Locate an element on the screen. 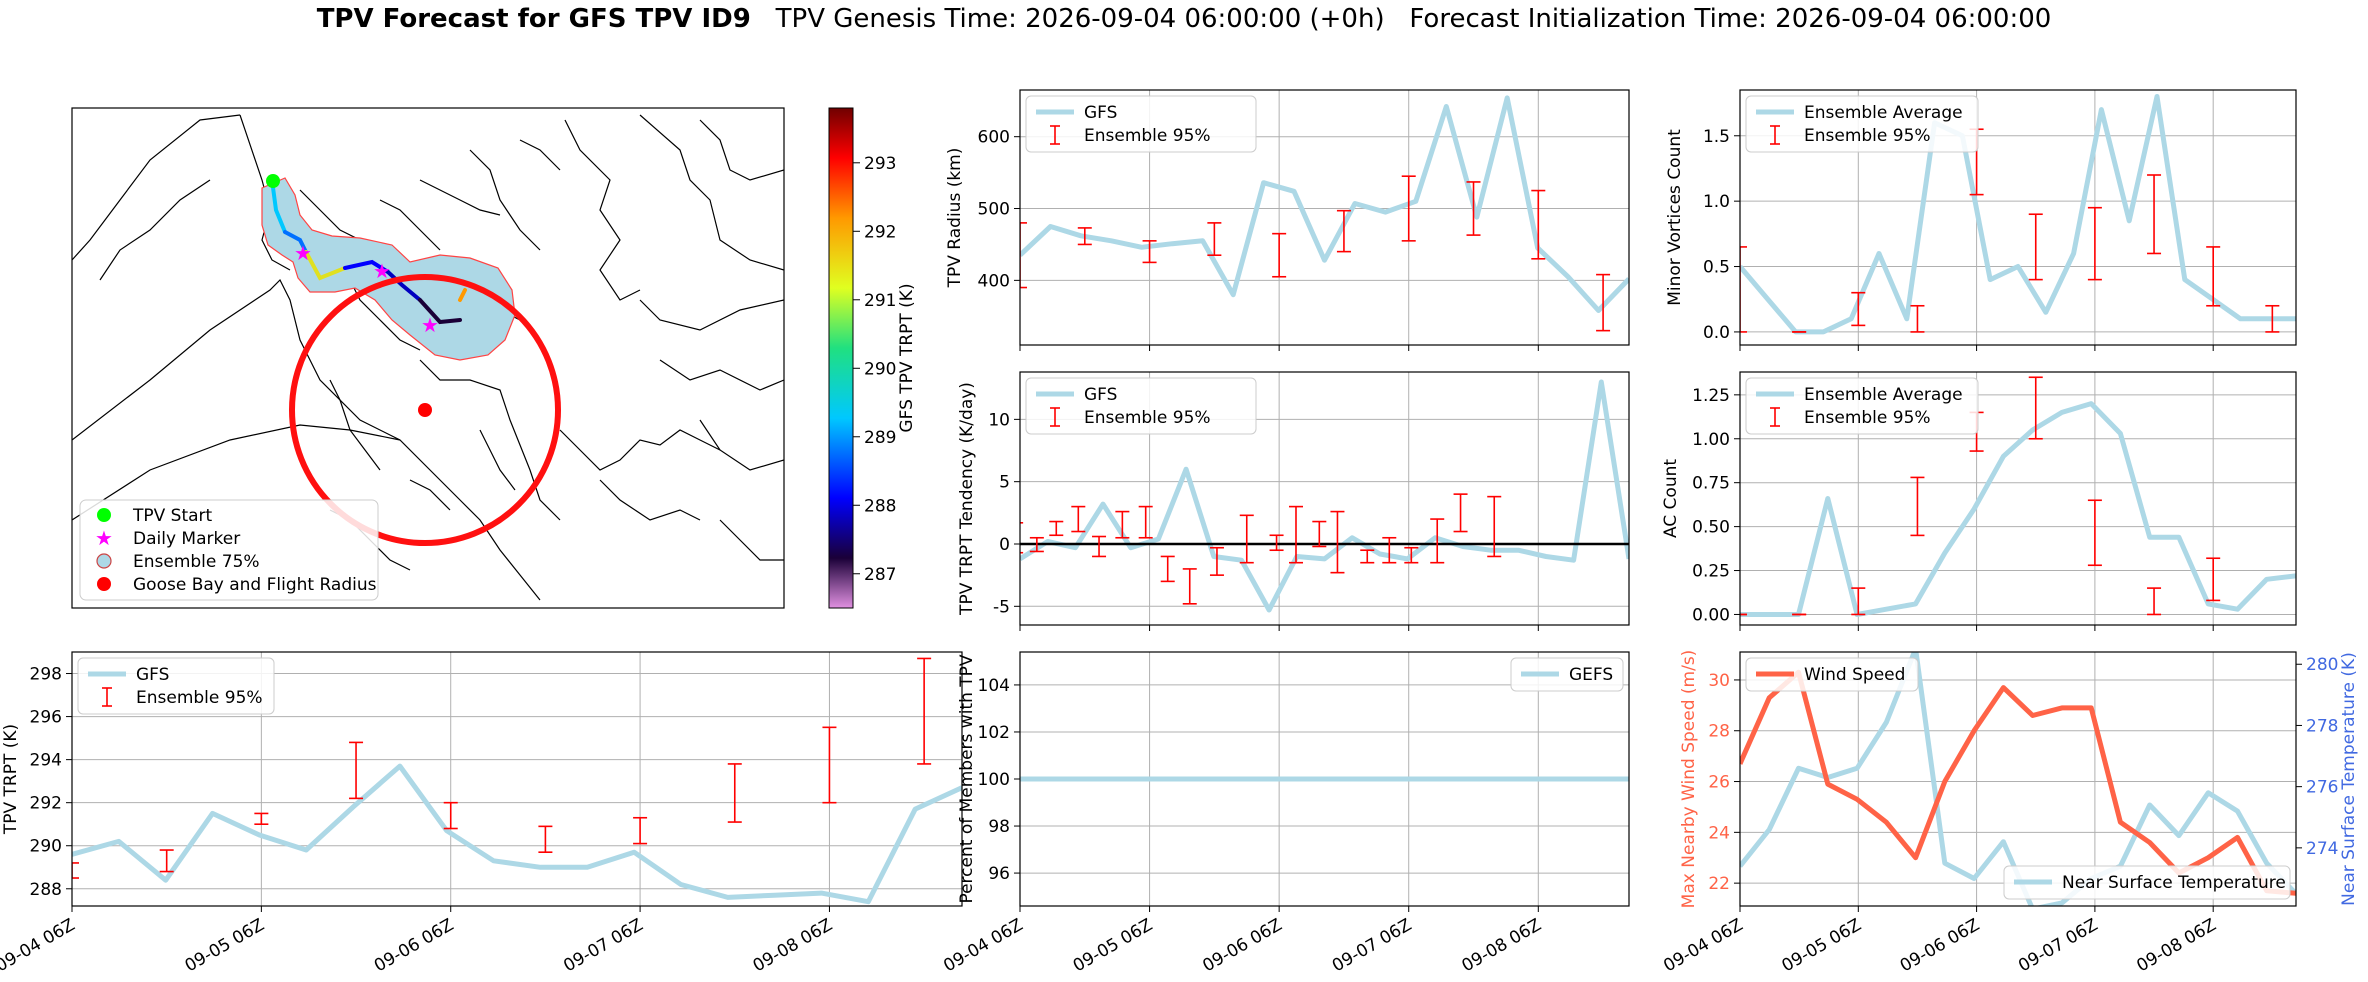 This screenshot has height=982, width=2368. colorbar-label: GFS TPV TRPT (K) is located at coordinates (907, 357).